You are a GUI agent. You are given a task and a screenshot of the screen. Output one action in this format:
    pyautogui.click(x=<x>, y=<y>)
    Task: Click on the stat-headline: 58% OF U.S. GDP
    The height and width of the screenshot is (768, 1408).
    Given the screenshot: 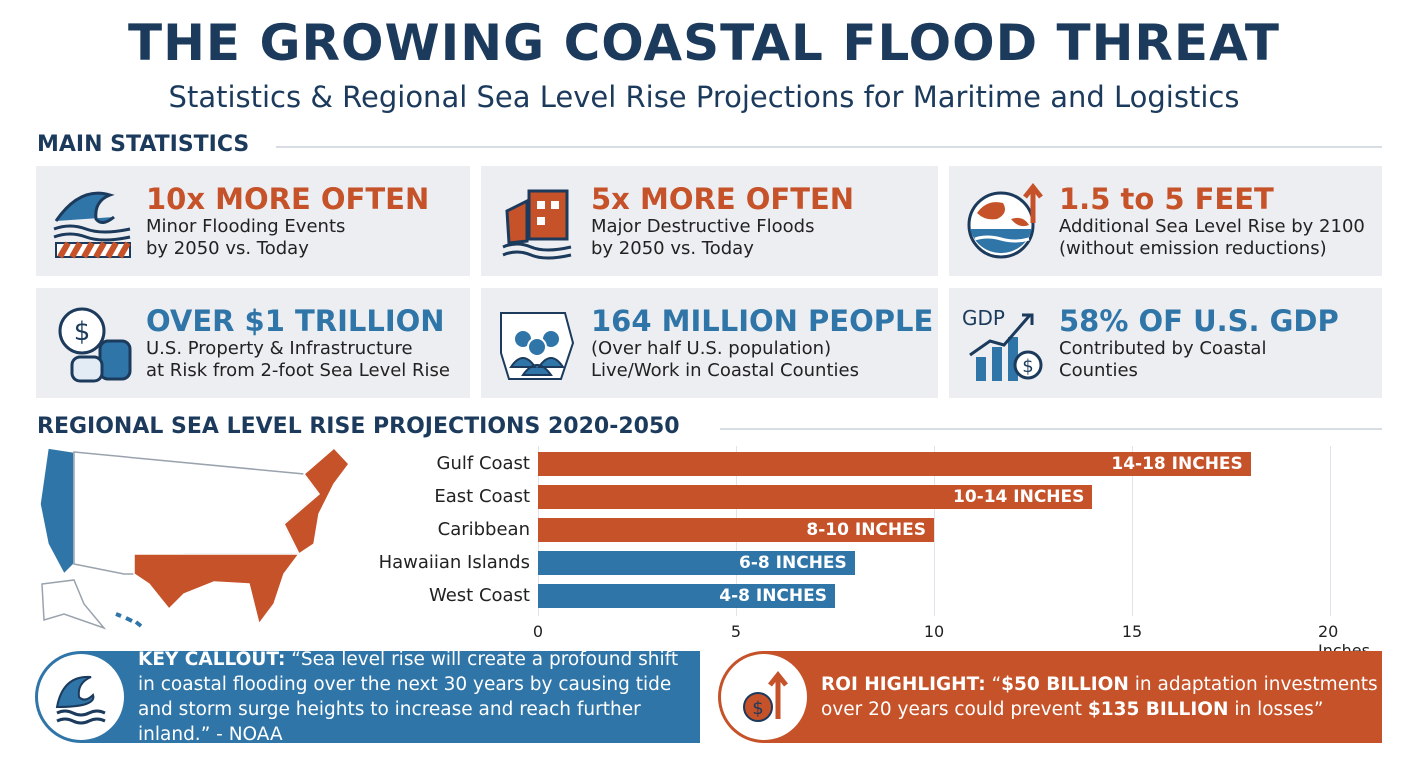 What is the action you would take?
    pyautogui.click(x=1199, y=321)
    